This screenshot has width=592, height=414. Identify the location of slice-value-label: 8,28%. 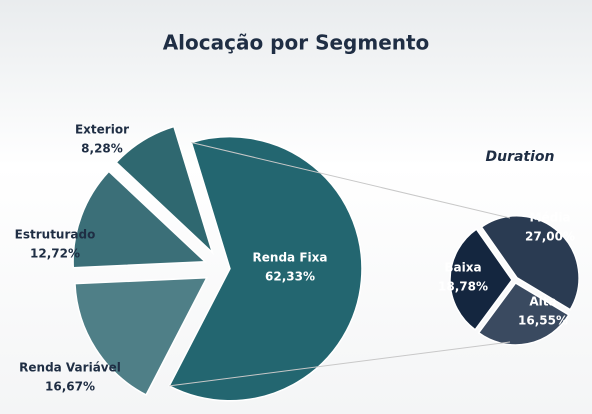
(102, 149).